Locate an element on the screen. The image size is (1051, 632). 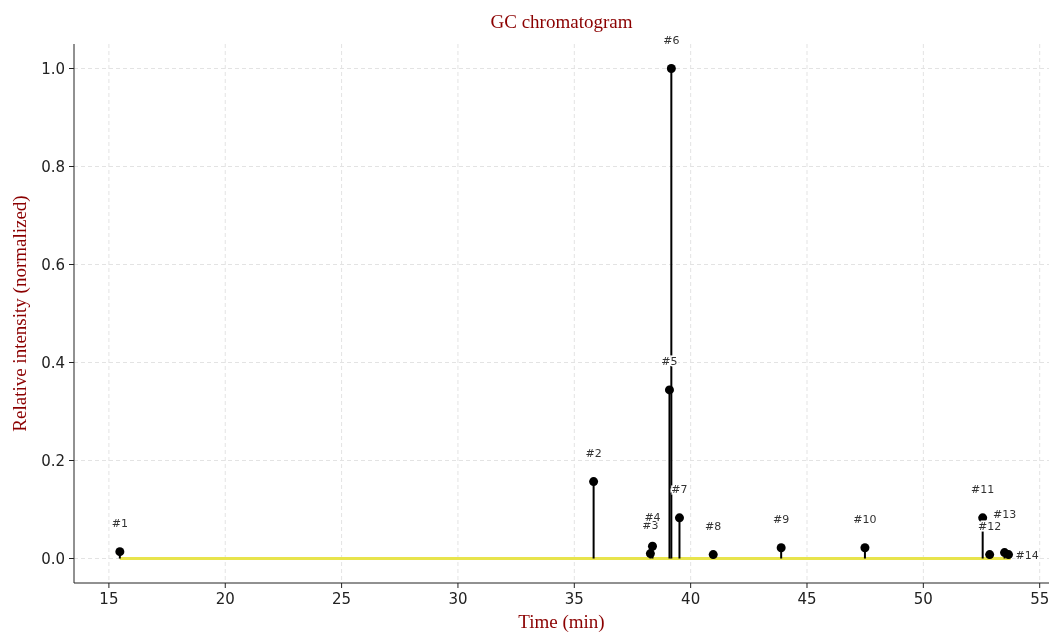
y-tick-label: 0.6 is located at coordinates (53, 264).